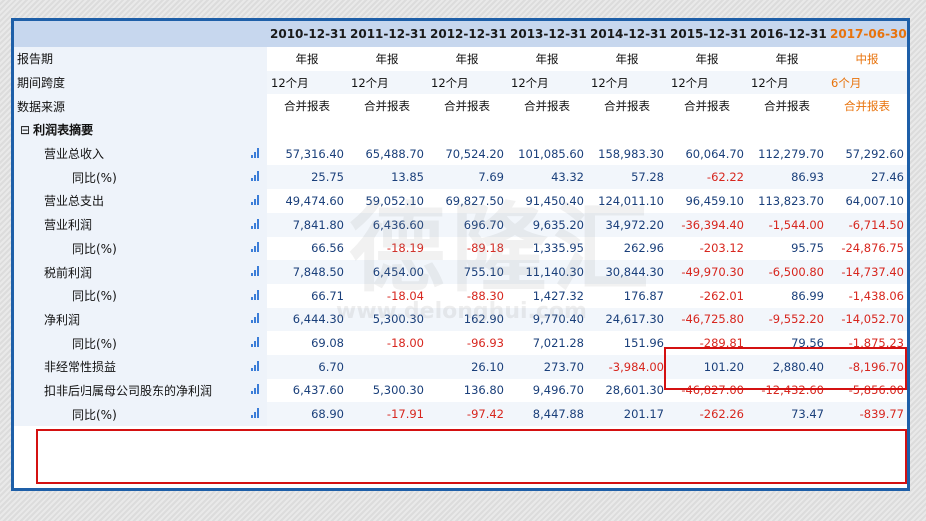 The width and height of the screenshot is (926, 521). I want to click on value-cell: 27.46, so click(867, 177).